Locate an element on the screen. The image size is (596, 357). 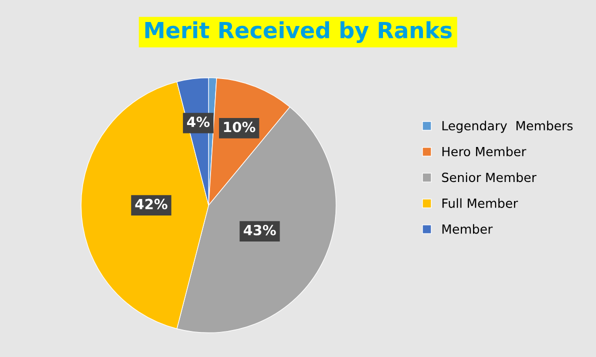
legend-label: Legendary Members is located at coordinates (507, 126).